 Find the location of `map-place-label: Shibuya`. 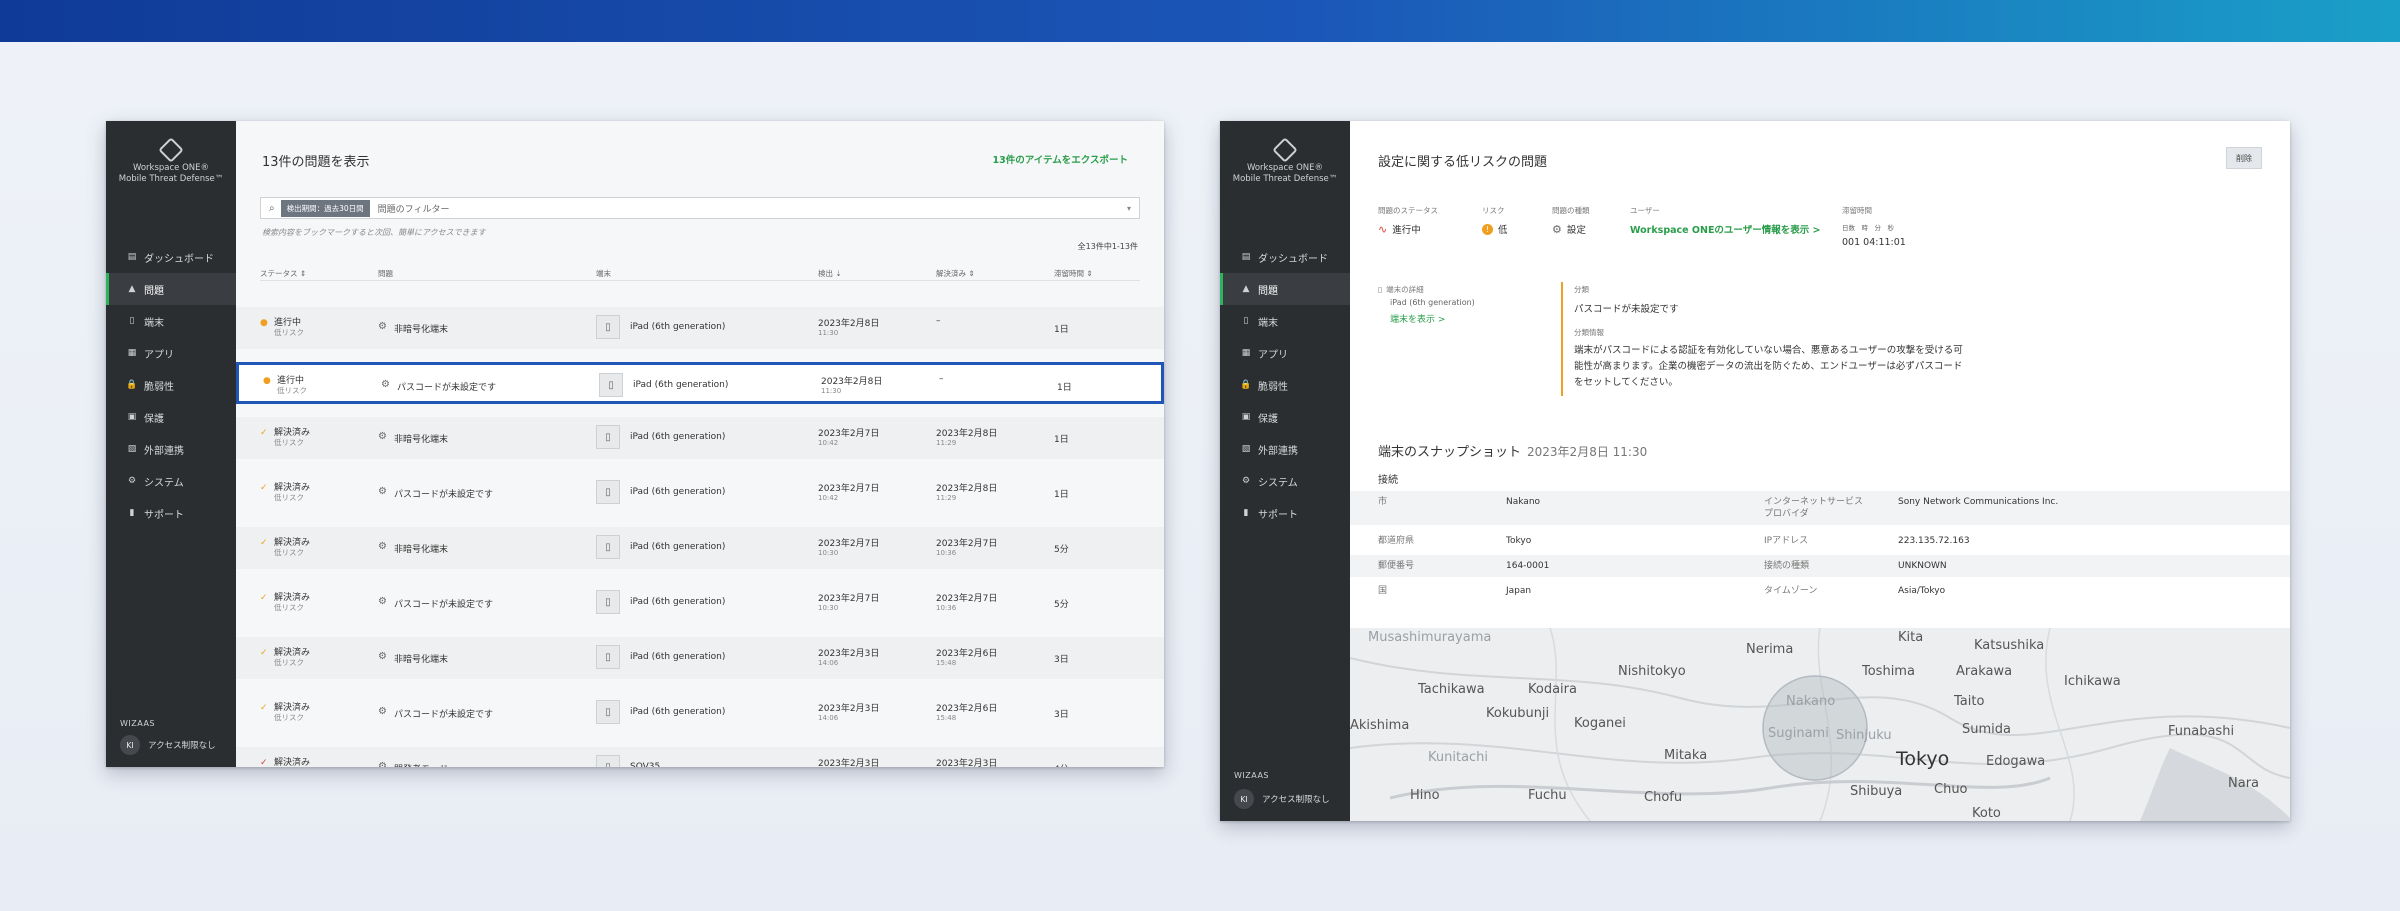

map-place-label: Shibuya is located at coordinates (1876, 791).